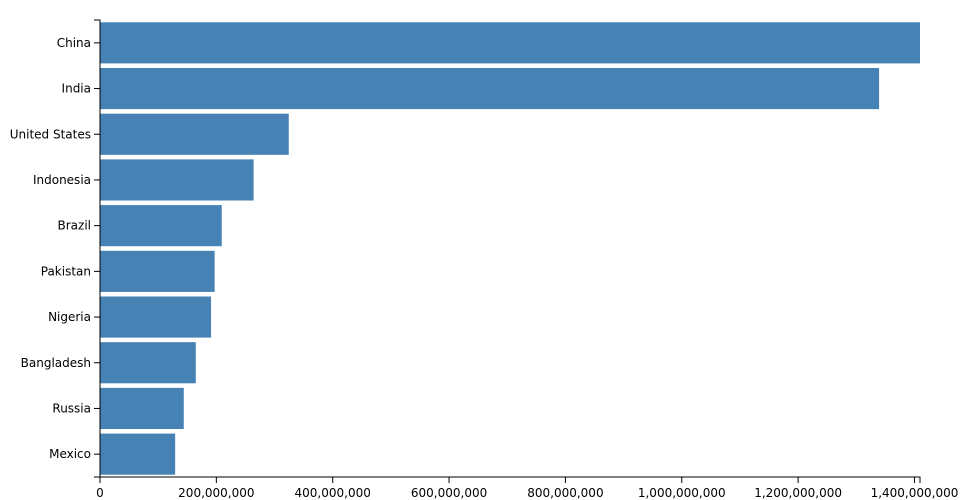 The height and width of the screenshot is (500, 960). What do you see at coordinates (333, 493) in the screenshot?
I see `x-tick-label: 400,000,000` at bounding box center [333, 493].